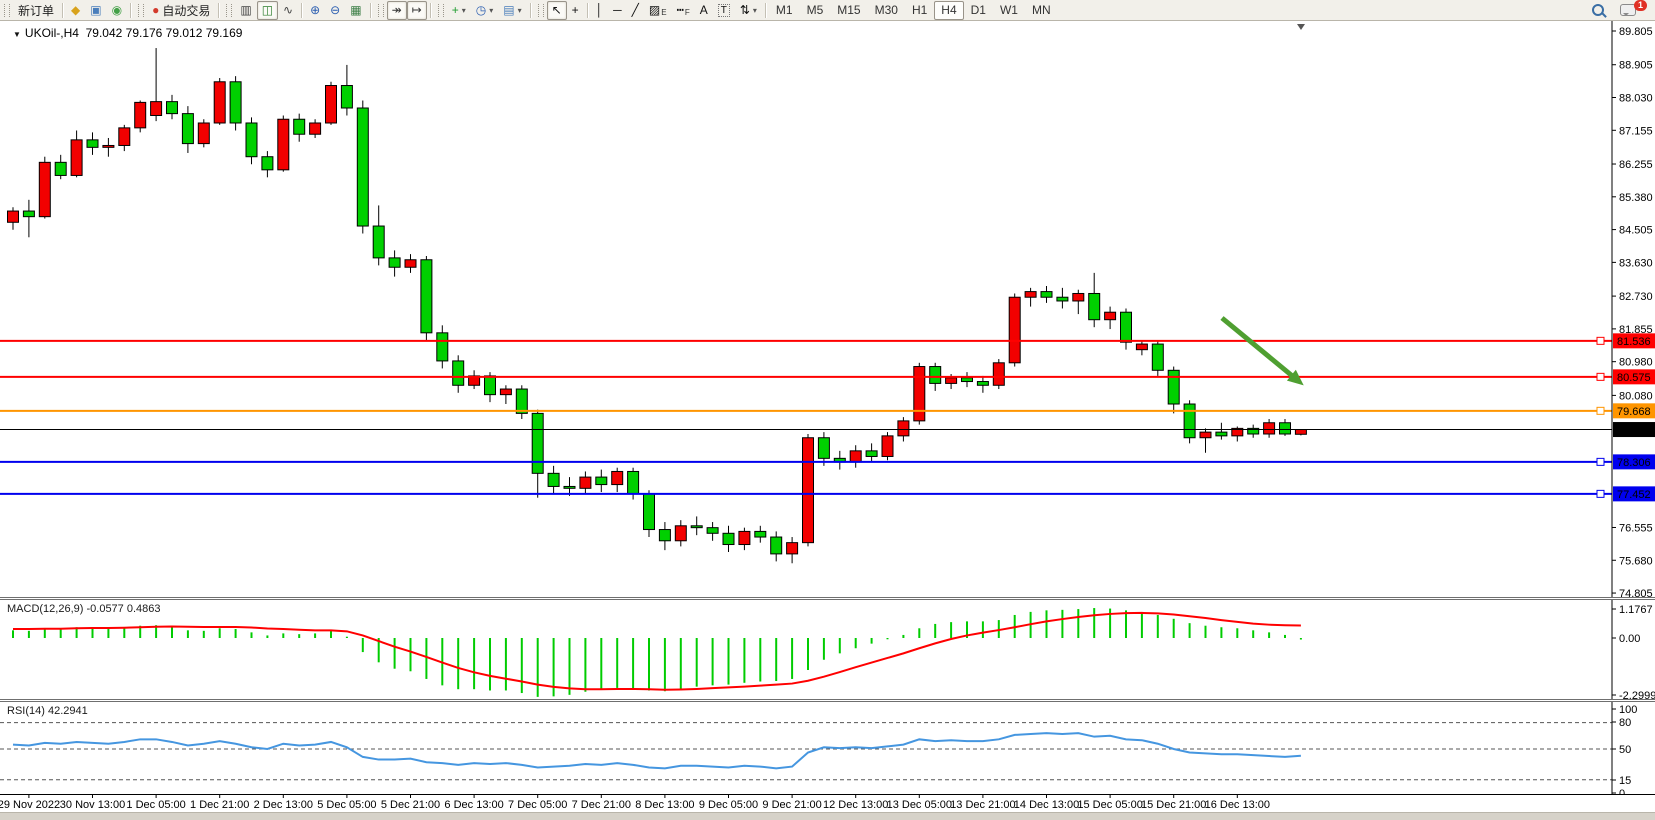  What do you see at coordinates (315, 10) in the screenshot?
I see `zoom-in-button: ⊕` at bounding box center [315, 10].